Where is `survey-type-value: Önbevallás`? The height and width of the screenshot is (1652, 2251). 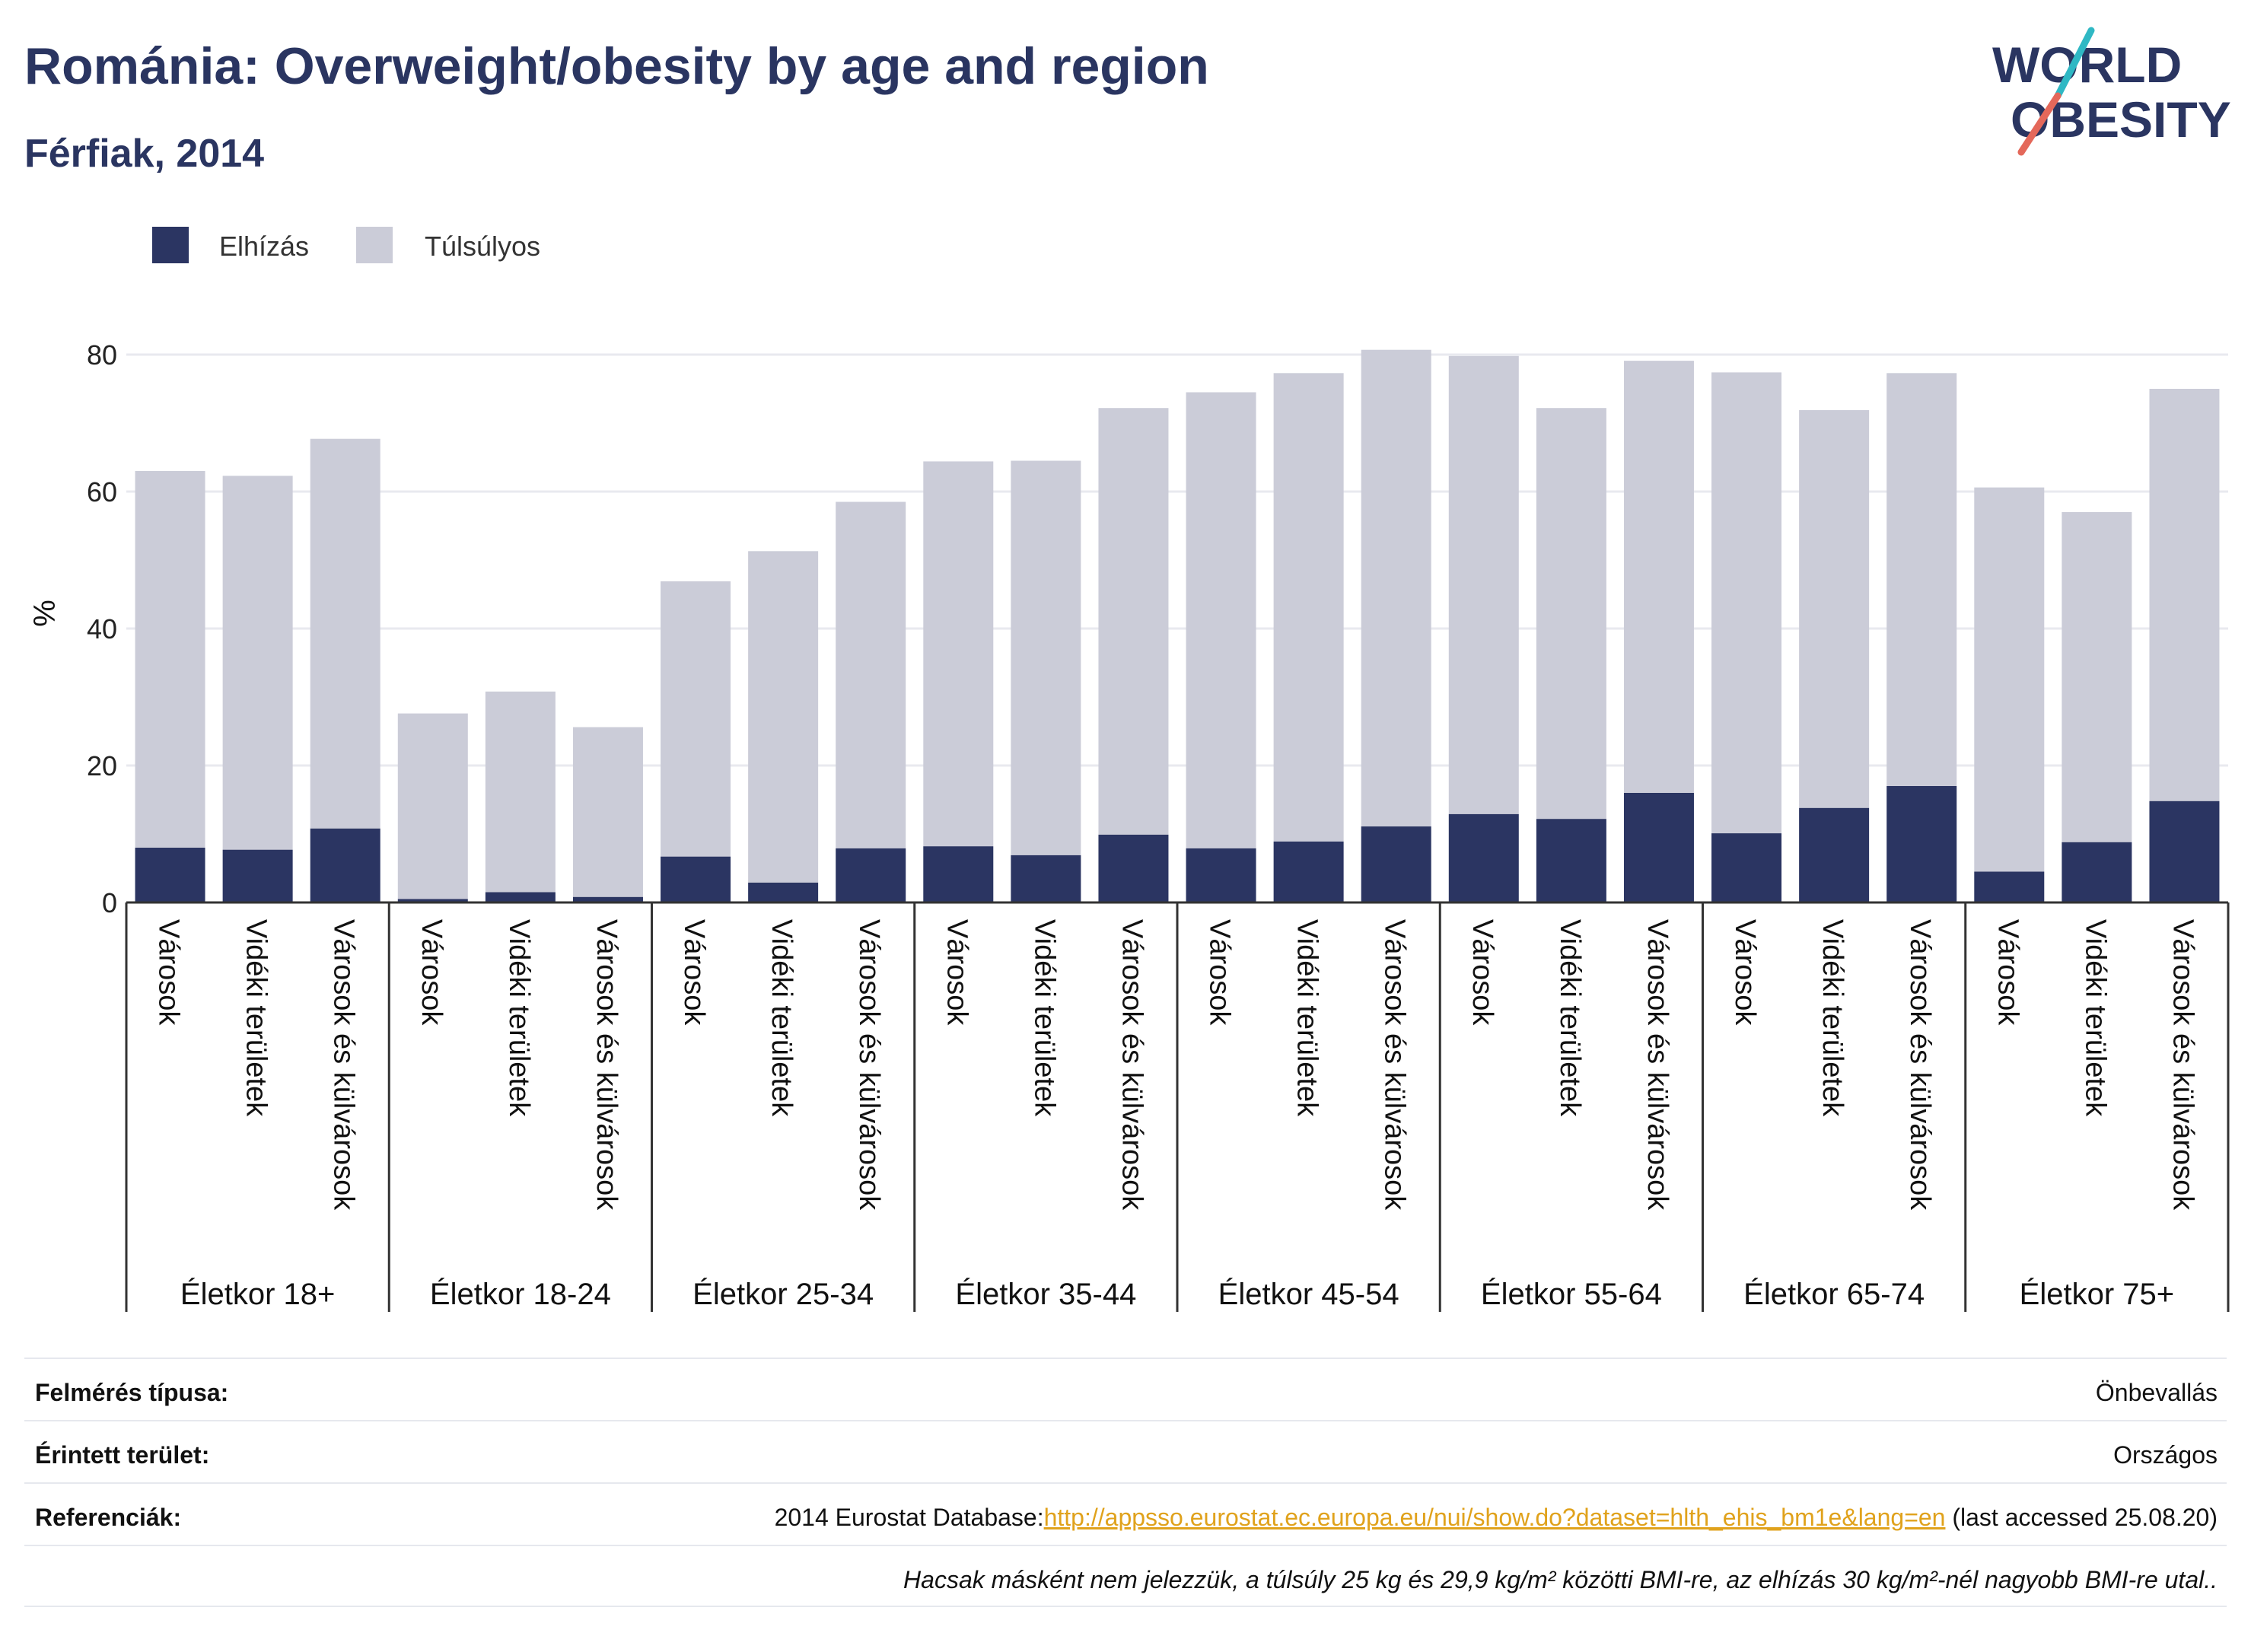
survey-type-value: Önbevallás is located at coordinates (2156, 1392).